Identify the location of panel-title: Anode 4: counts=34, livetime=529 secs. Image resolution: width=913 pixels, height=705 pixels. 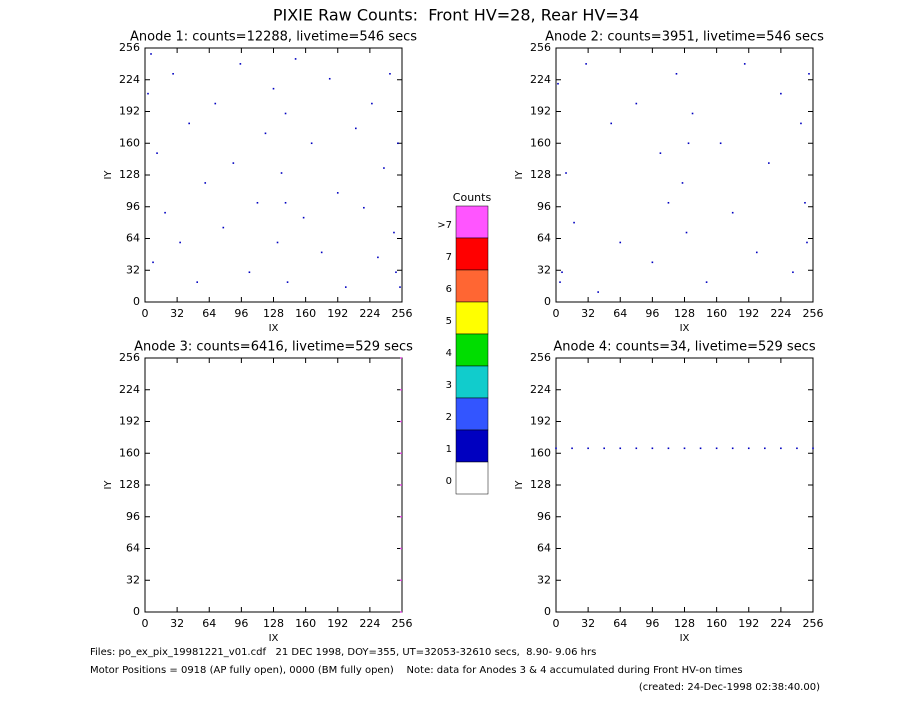
(684, 347).